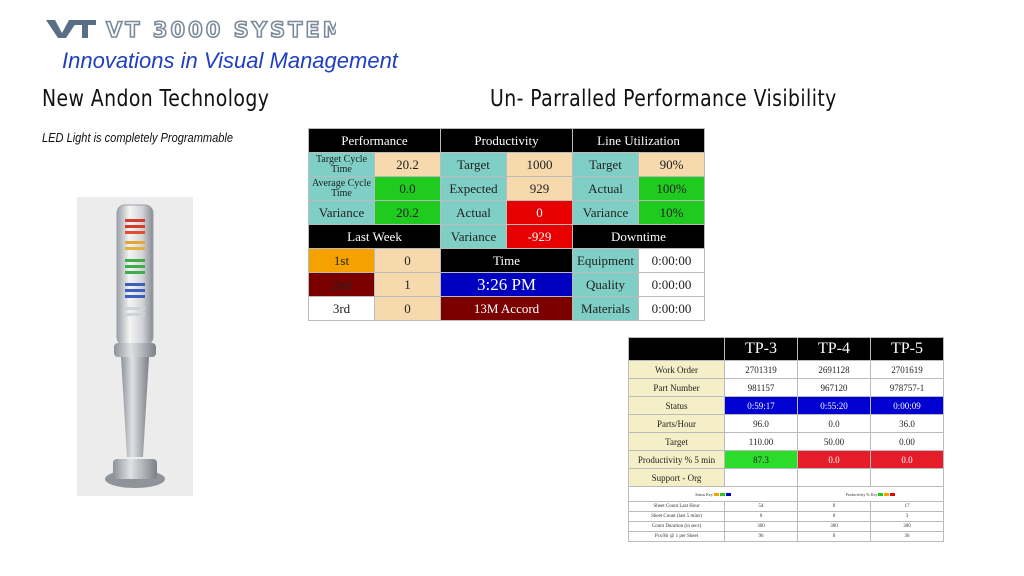  I want to click on table-cell: 50.00, so click(834, 441).